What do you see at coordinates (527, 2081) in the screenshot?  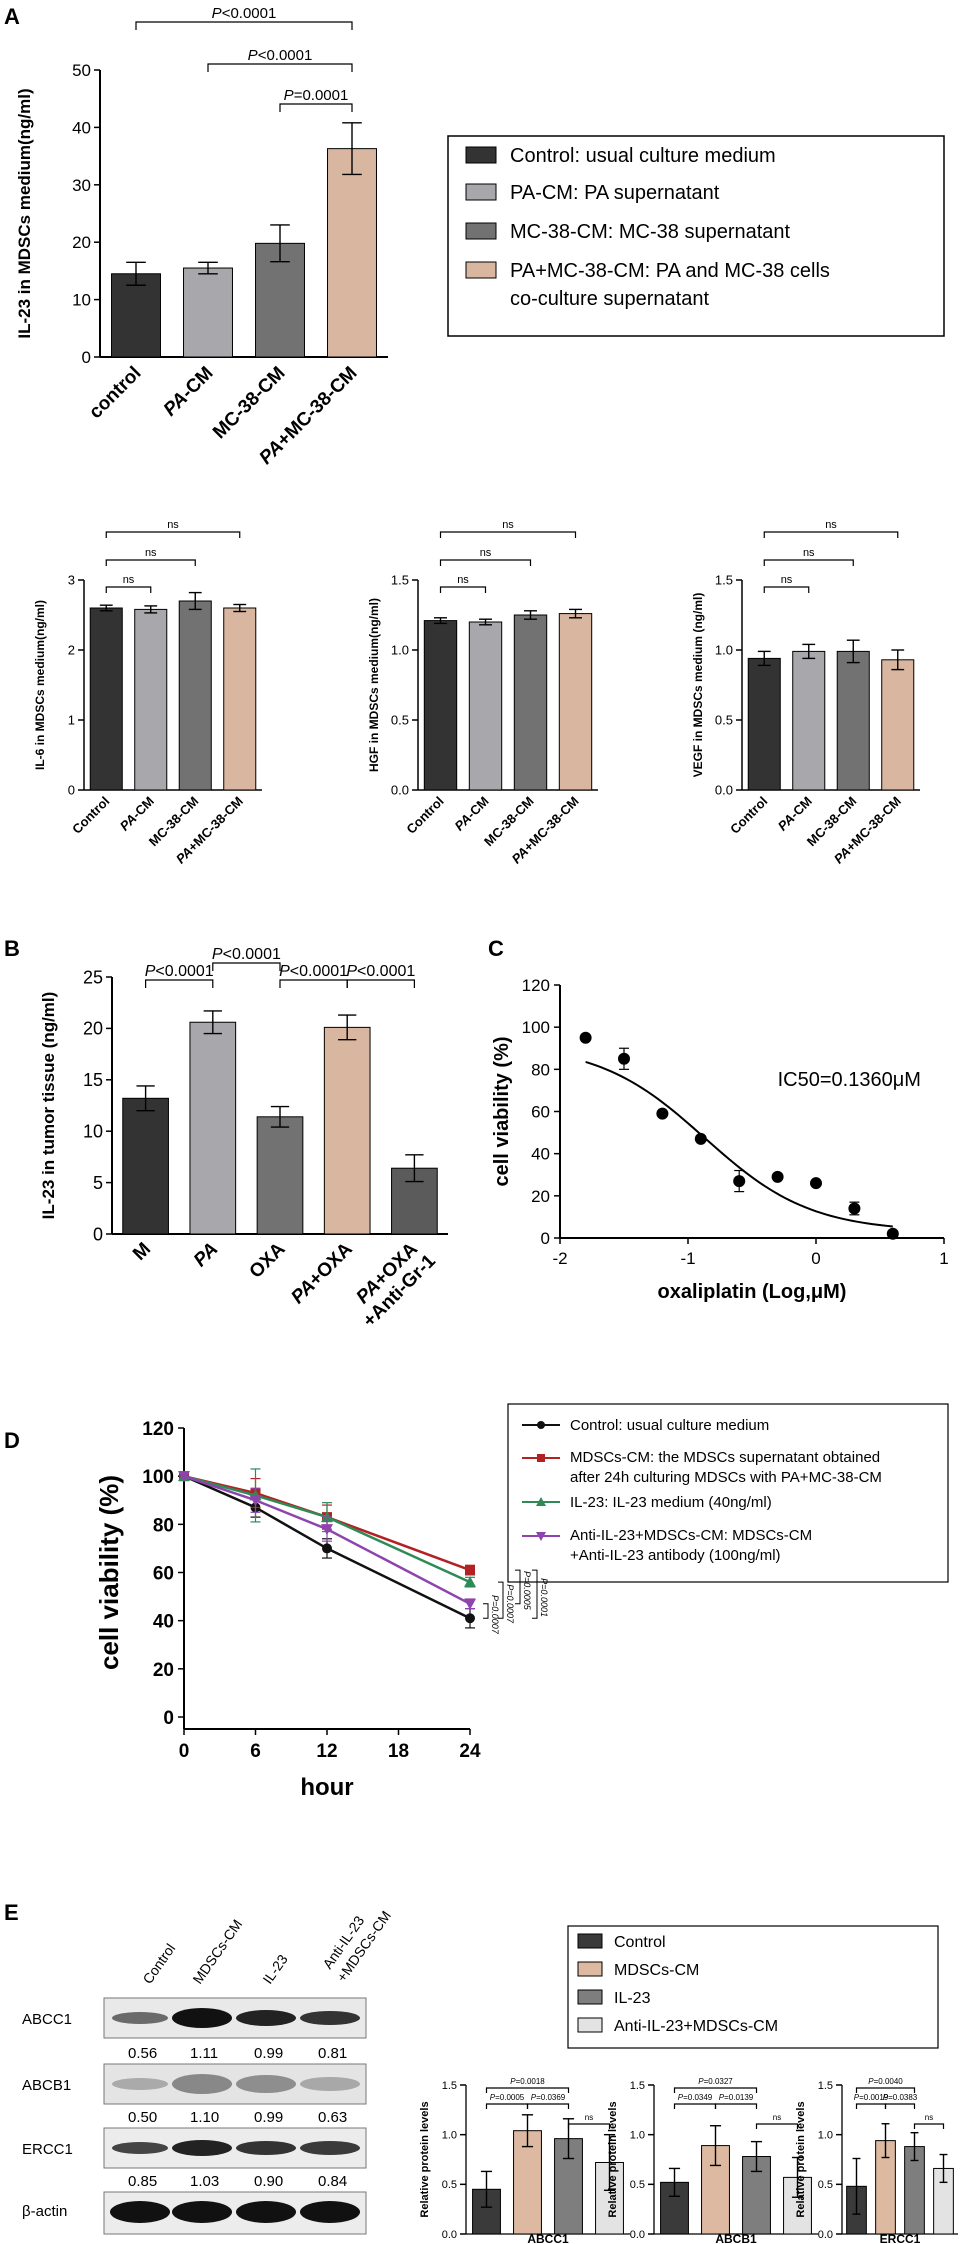 I see `e-ABCC1-bracket-label: P=0.0018` at bounding box center [527, 2081].